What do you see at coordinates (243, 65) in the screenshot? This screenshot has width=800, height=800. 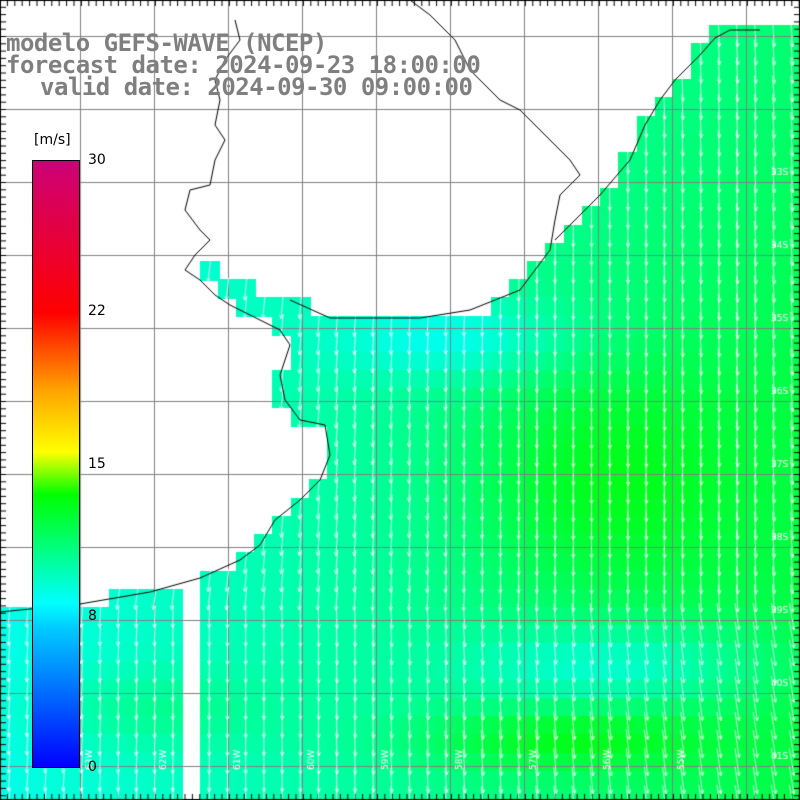 I see `forecast-date: forecast date: 2024-09-23 18:00:00` at bounding box center [243, 65].